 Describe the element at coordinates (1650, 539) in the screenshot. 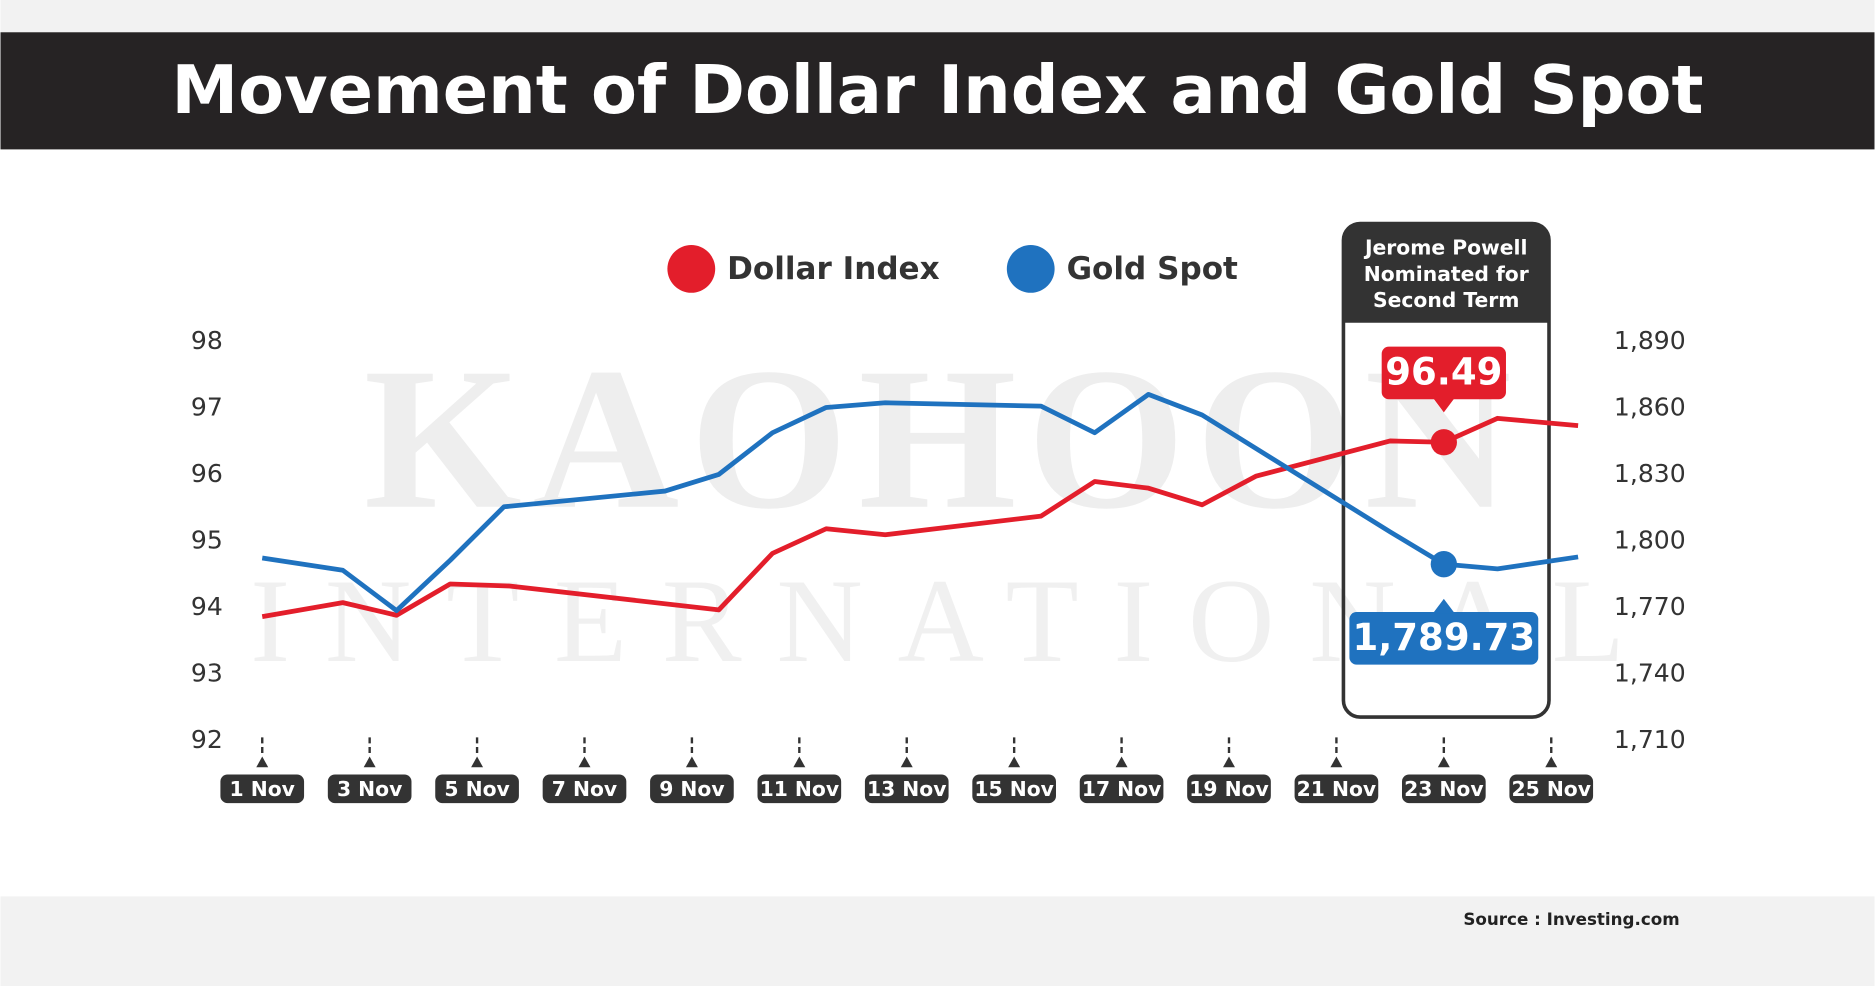

I see `y2-tick-label: 1,800` at that location.